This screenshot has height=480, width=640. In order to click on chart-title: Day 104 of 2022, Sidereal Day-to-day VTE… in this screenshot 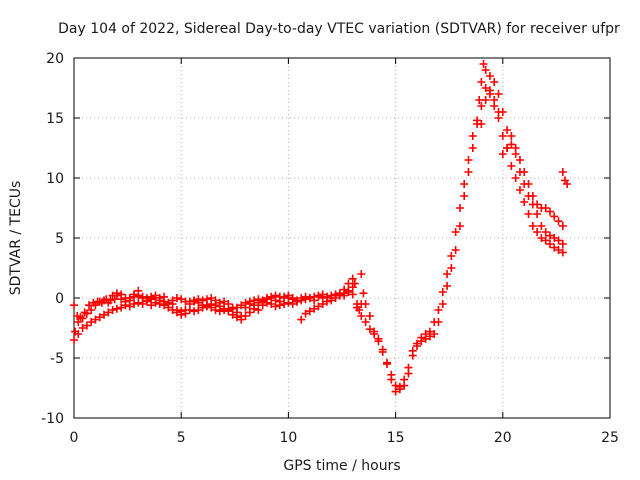, I will do `click(339, 29)`.